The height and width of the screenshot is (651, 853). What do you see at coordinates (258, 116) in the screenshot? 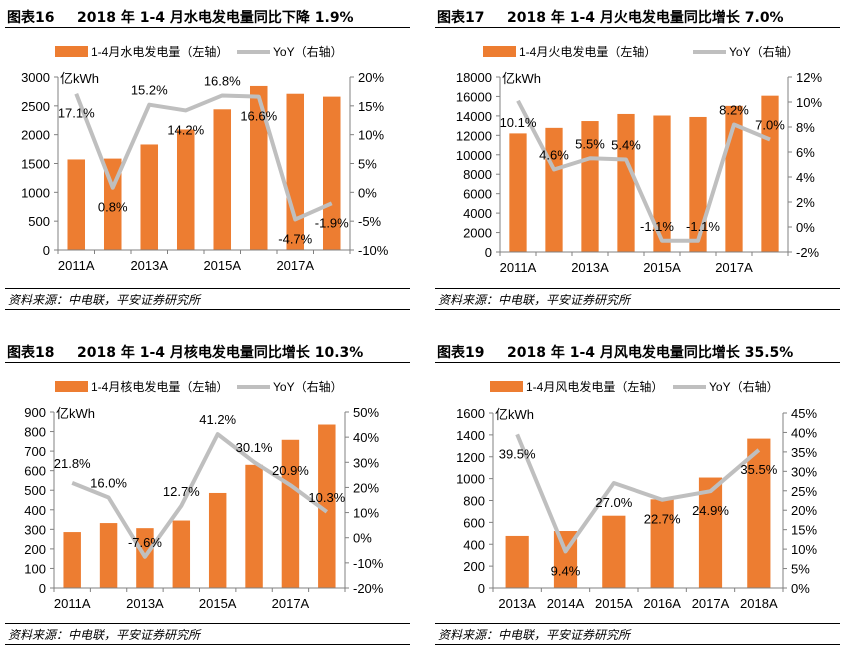
I see `yoy-data-label: 16.6%` at bounding box center [258, 116].